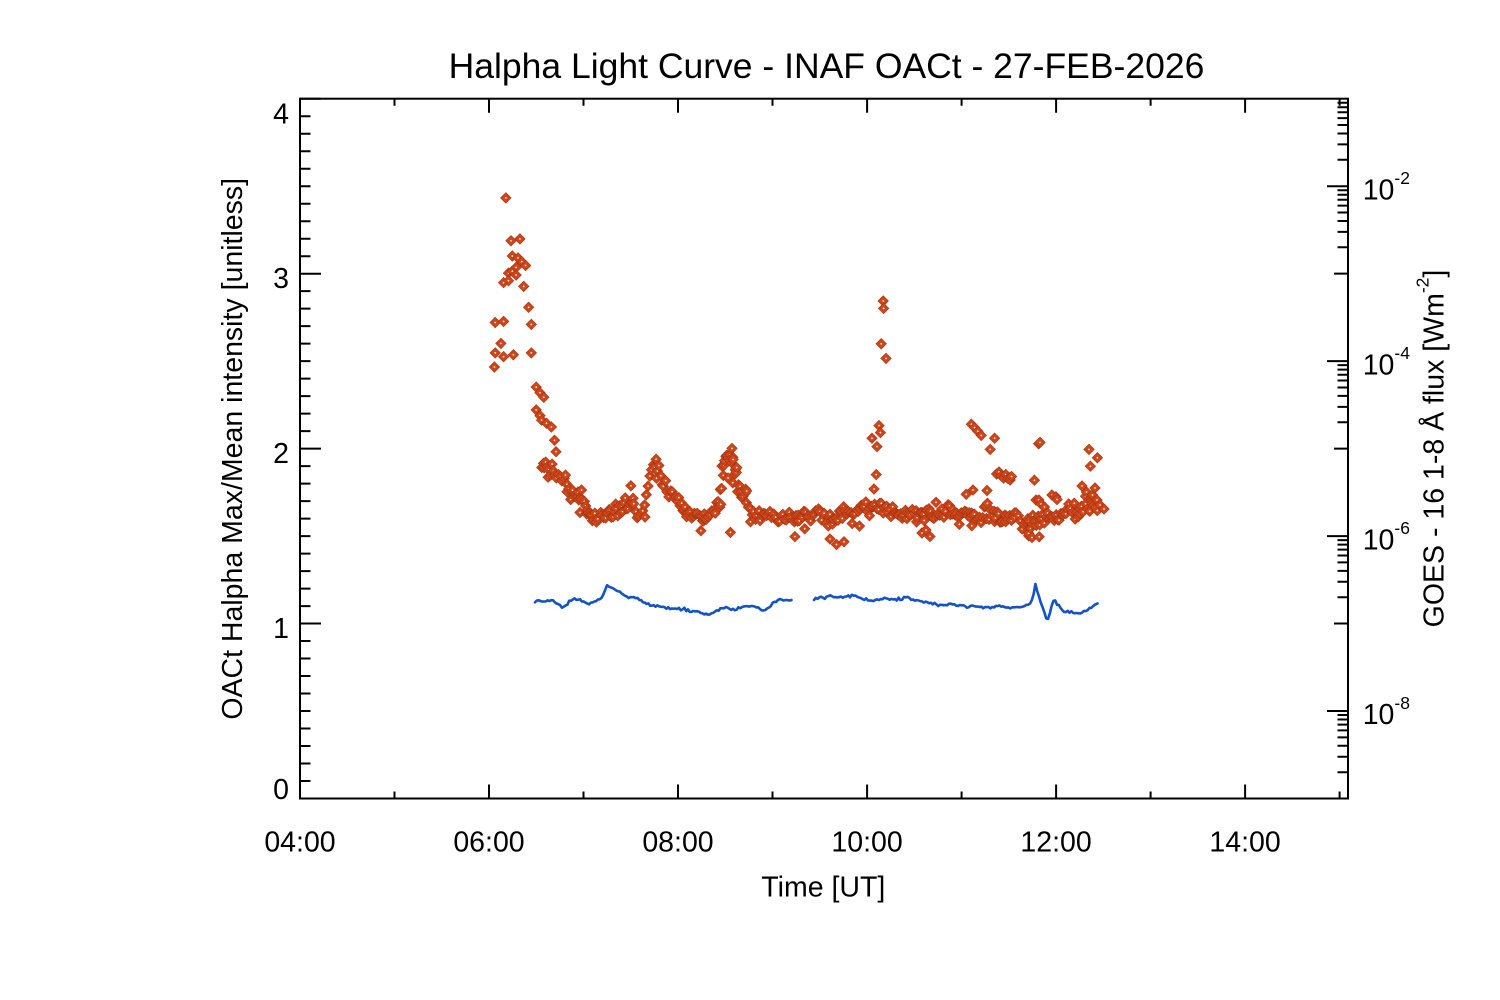 This screenshot has width=1500, height=1000. I want to click on svg-text: 10-2, so click(1386, 187).